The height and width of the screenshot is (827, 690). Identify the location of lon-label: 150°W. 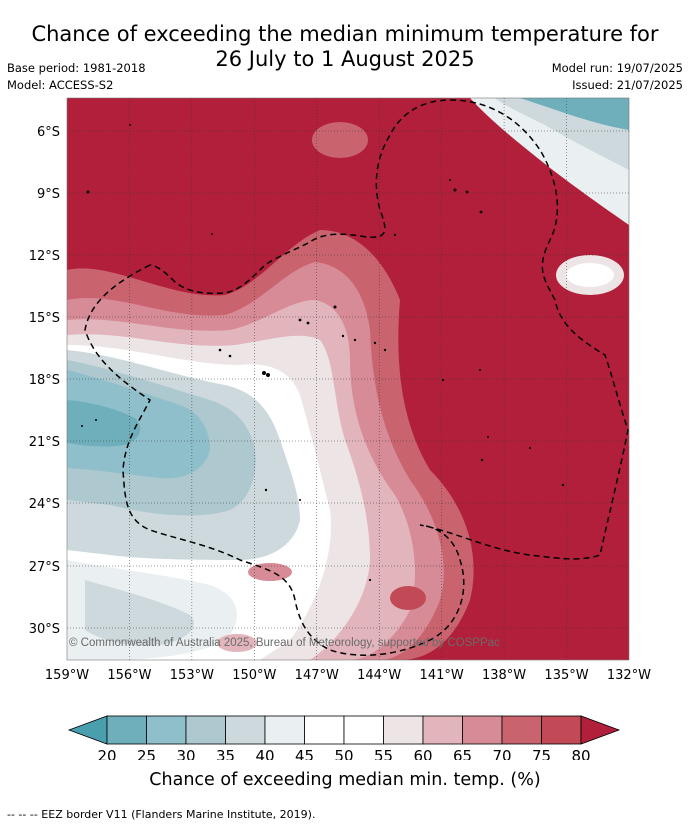
(254, 675).